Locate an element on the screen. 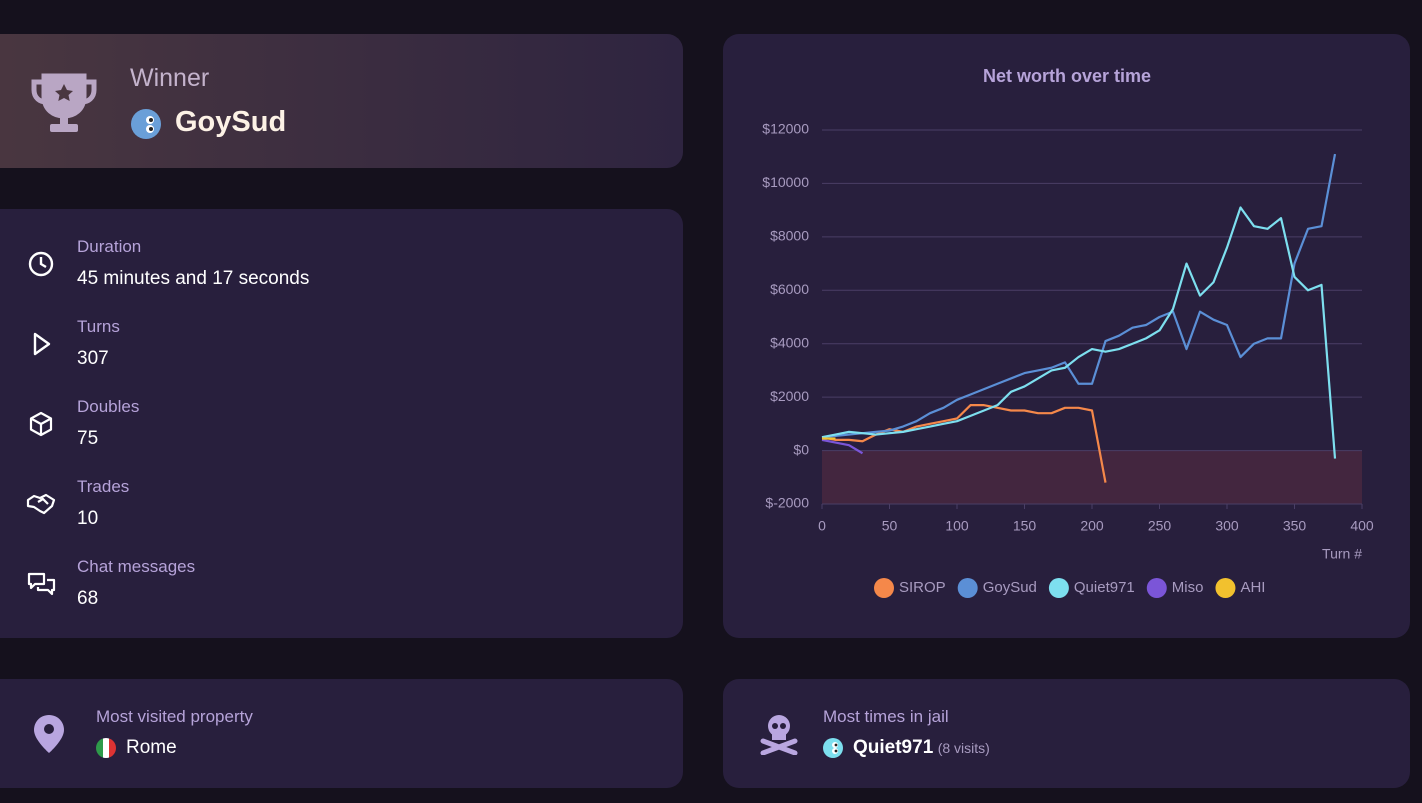  y-tick-label: $-2000 is located at coordinates (787, 503).